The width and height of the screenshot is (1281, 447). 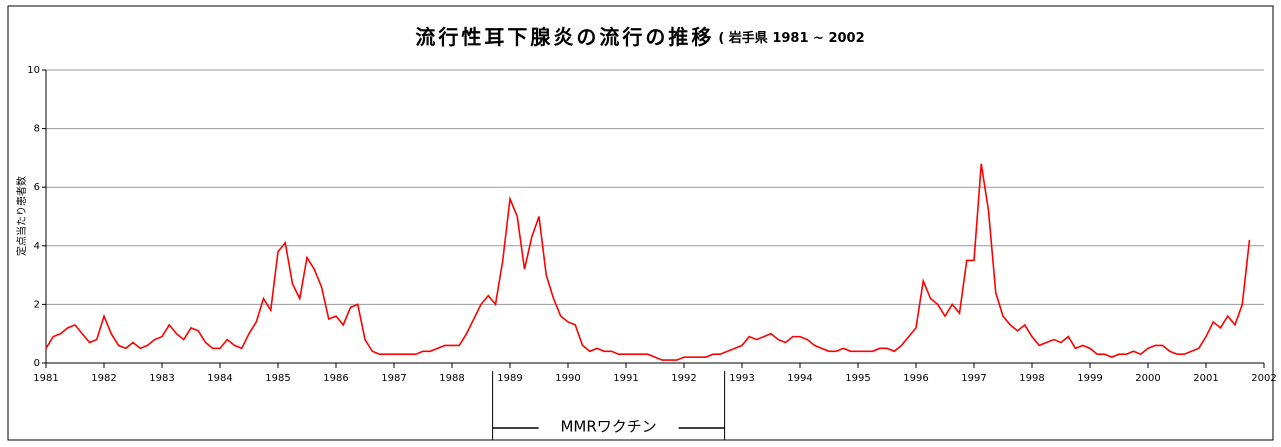 I want to click on annotation-label: MMRワクチン, so click(x=608, y=427).